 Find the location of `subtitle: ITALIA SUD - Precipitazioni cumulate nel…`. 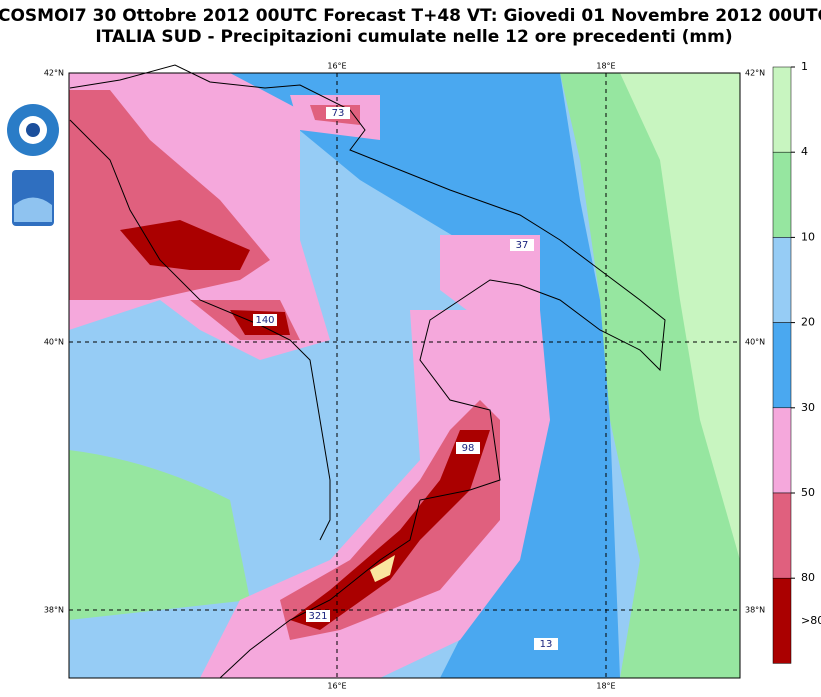

subtitle: ITALIA SUD - Precipitazioni cumulate nel… is located at coordinates (413, 37).